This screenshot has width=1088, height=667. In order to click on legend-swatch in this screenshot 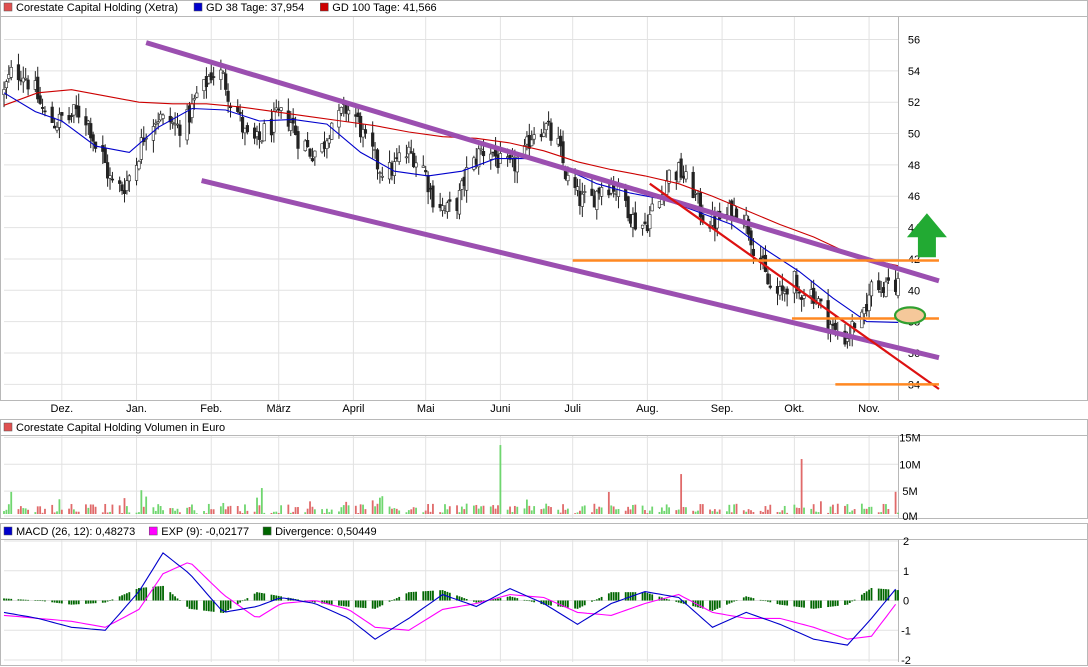, I will do `click(8, 427)`.